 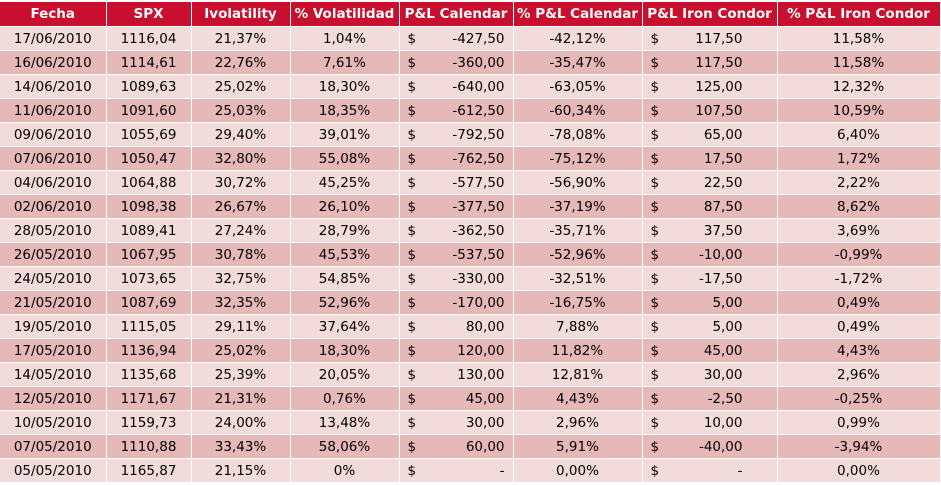 I want to click on cell-pl-iron-condor: $22,50, so click(x=710, y=182).